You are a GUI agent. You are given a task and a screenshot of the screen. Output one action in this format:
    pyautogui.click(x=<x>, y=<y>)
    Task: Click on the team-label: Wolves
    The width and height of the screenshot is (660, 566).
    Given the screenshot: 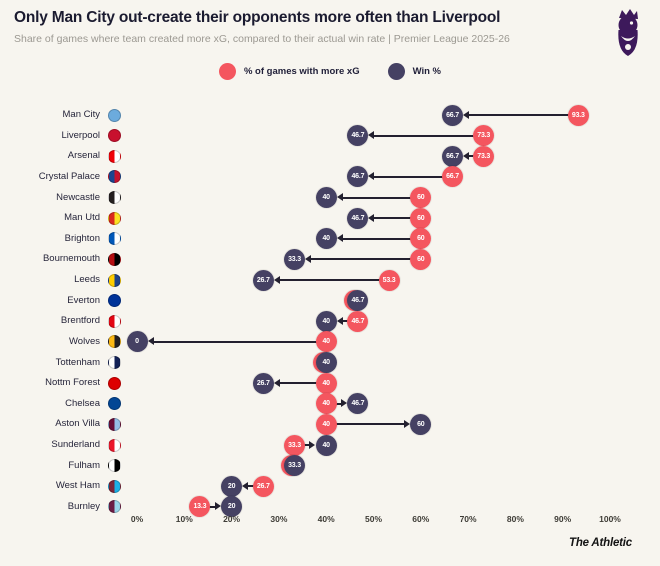 What is the action you would take?
    pyautogui.click(x=84, y=341)
    